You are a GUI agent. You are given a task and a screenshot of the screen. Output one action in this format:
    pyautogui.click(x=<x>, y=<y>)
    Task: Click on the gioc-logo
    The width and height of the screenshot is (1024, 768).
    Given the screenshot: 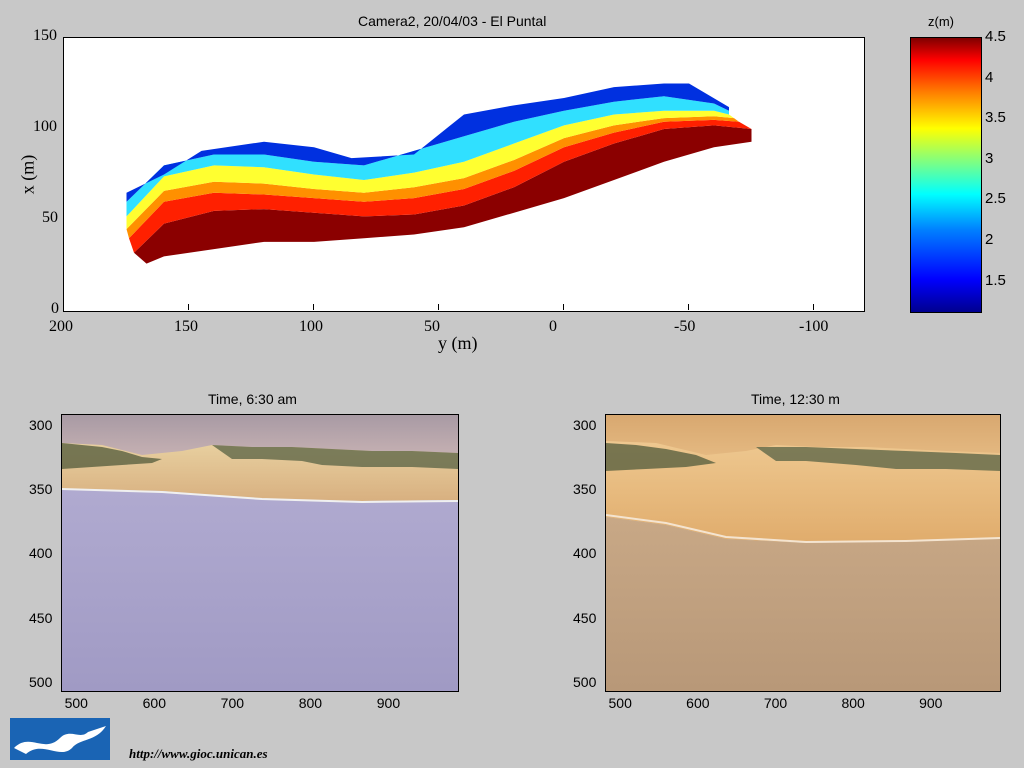 What is the action you would take?
    pyautogui.click(x=60, y=739)
    